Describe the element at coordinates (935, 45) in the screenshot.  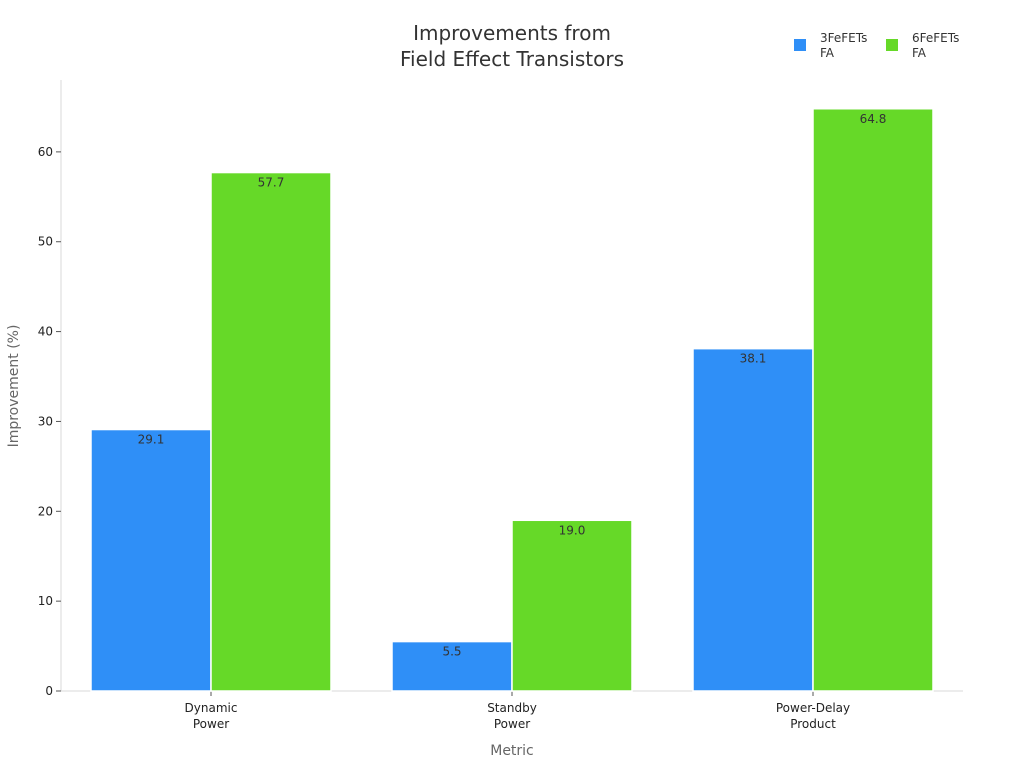
I see `legend-label-1: 6FeFETs FA` at that location.